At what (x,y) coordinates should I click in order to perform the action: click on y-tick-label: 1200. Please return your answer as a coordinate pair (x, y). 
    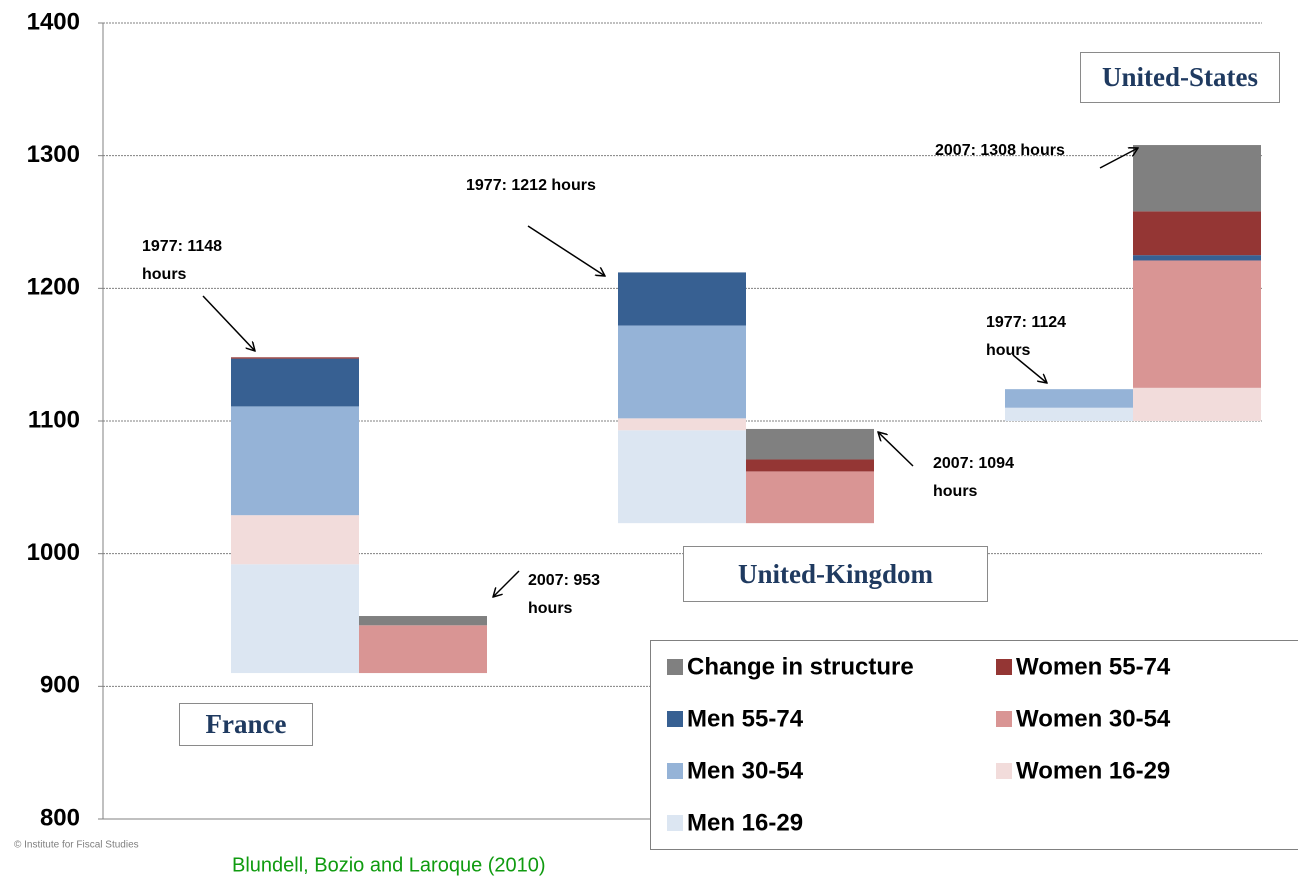
    Looking at the image, I should click on (53, 287).